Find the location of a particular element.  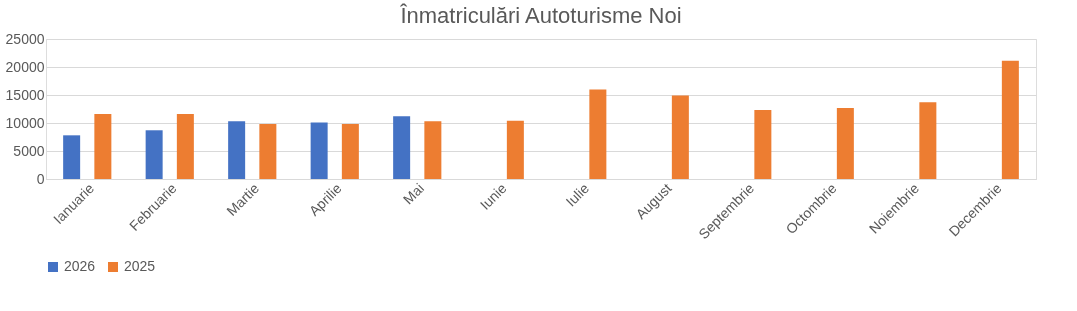

y-tick-label: 15000 is located at coordinates (25, 94).